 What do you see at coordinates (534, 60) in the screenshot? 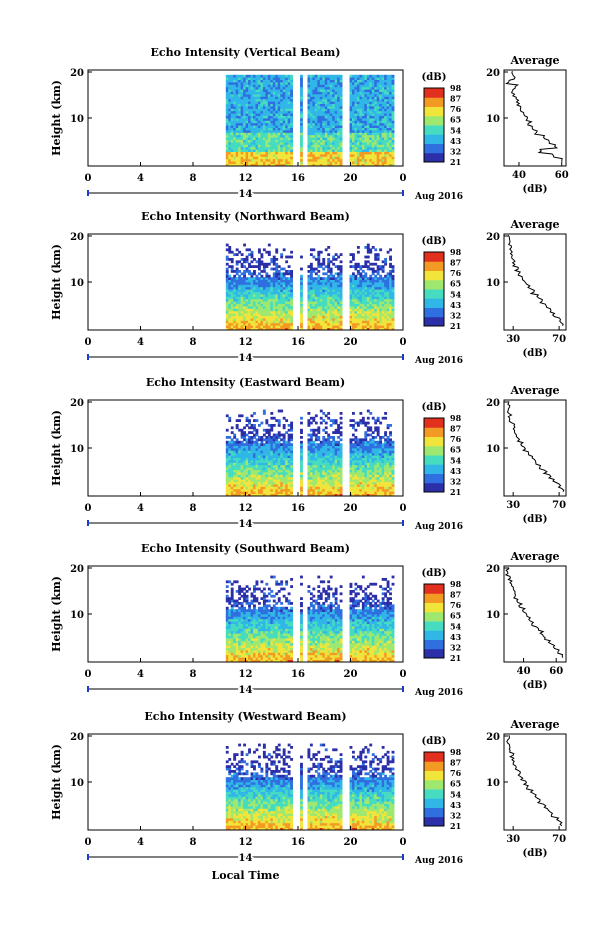
I see `average-title: Average` at bounding box center [534, 60].